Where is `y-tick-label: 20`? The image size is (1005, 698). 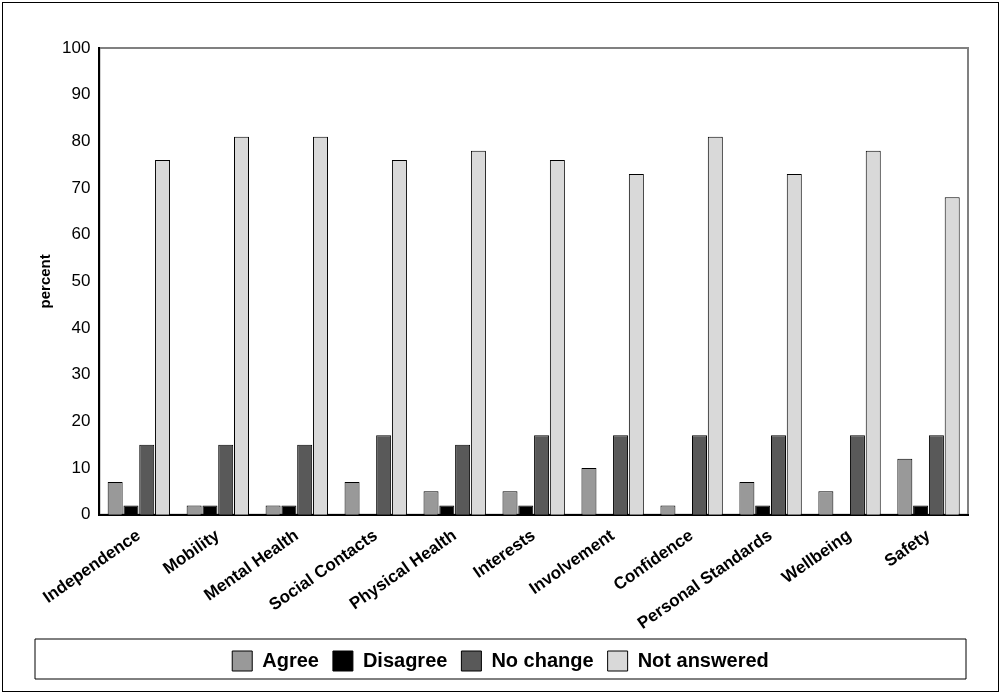
y-tick-label: 20 is located at coordinates (81, 421).